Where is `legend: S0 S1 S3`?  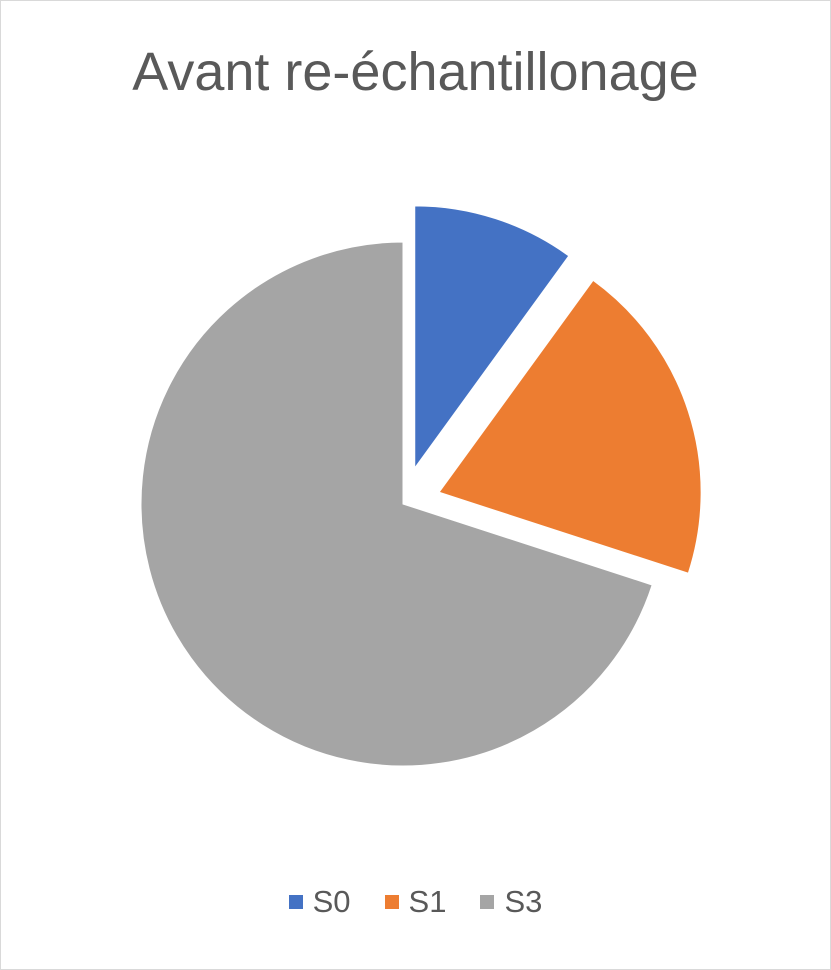 legend: S0 S1 S3 is located at coordinates (415, 902).